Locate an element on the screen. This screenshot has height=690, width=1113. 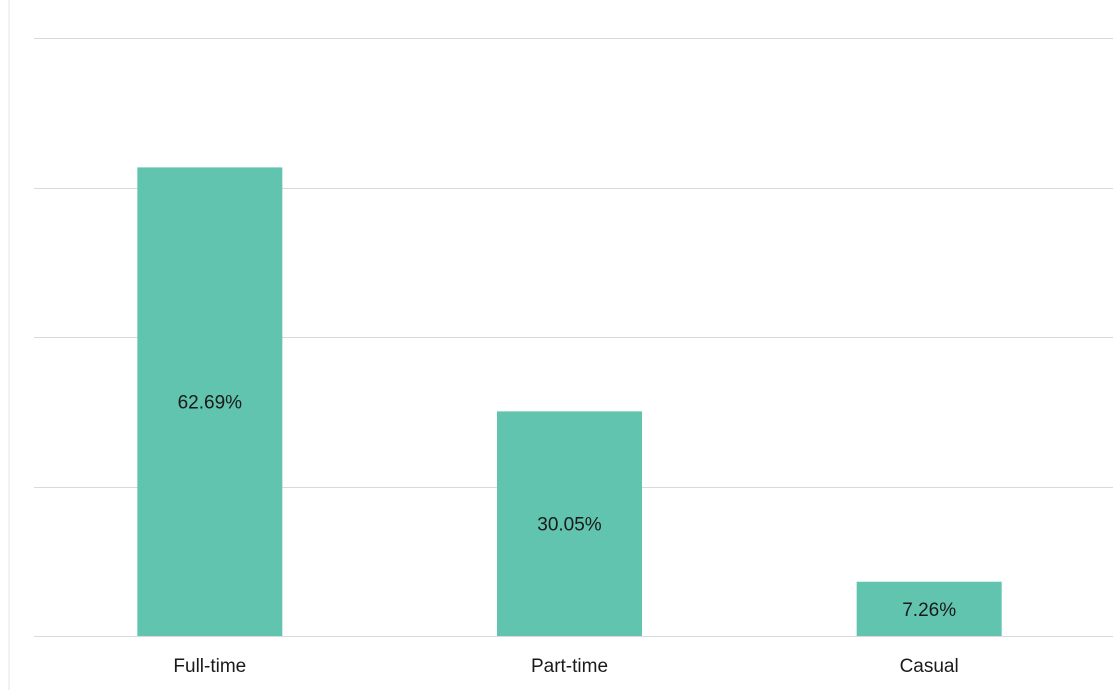
bar-full-time is located at coordinates (210, 401).